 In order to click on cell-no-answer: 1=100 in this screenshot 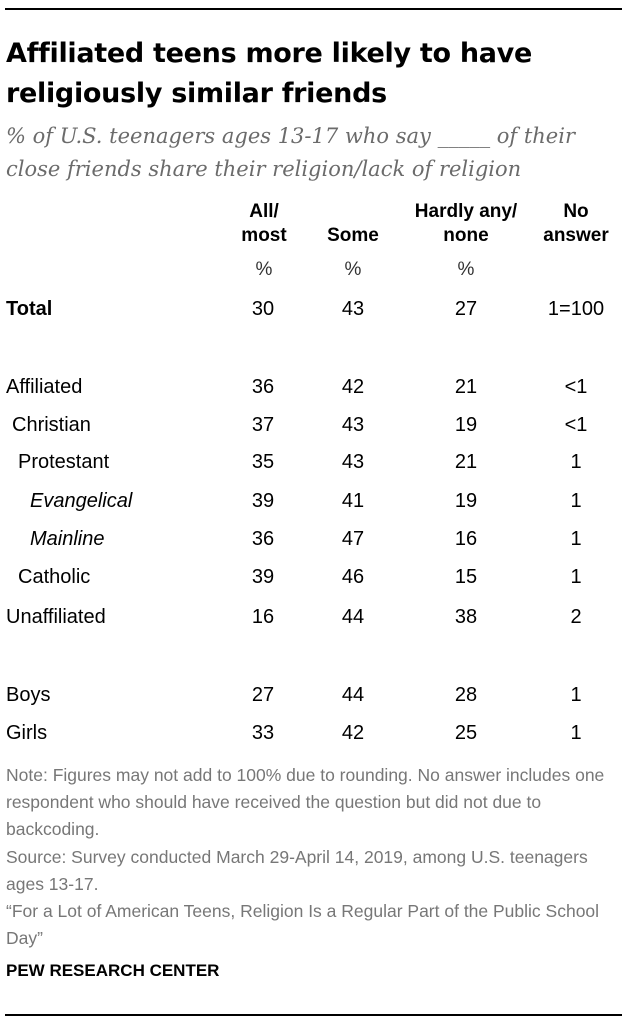, I will do `click(576, 309)`.